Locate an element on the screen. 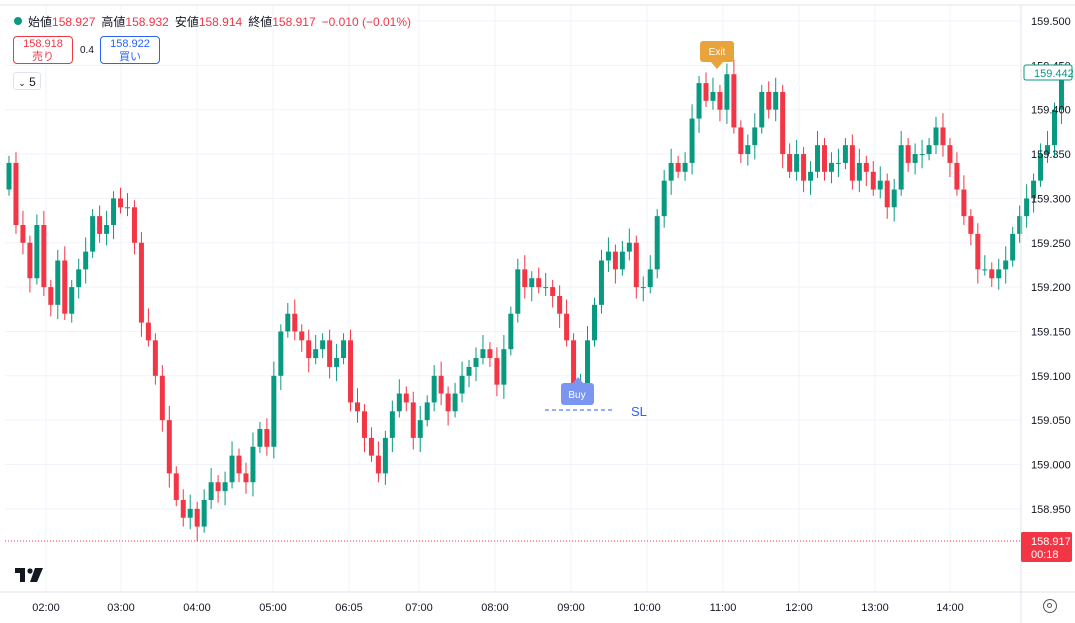 The width and height of the screenshot is (1075, 623). interval-value: 5 is located at coordinates (32, 82).